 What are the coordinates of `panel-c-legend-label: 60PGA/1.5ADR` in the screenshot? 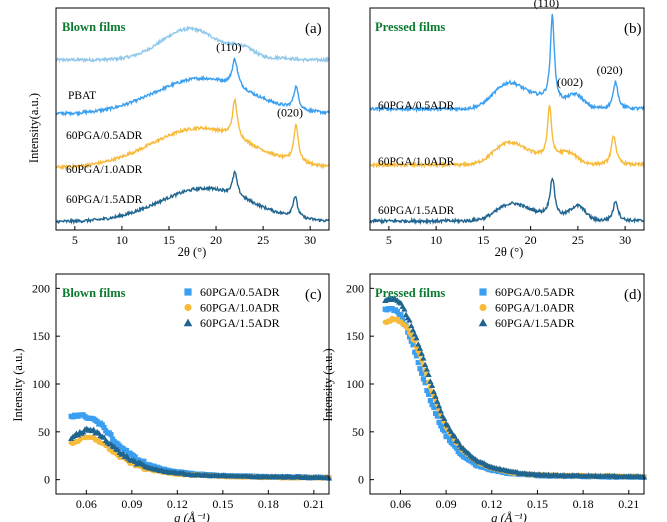 It's located at (240, 323).